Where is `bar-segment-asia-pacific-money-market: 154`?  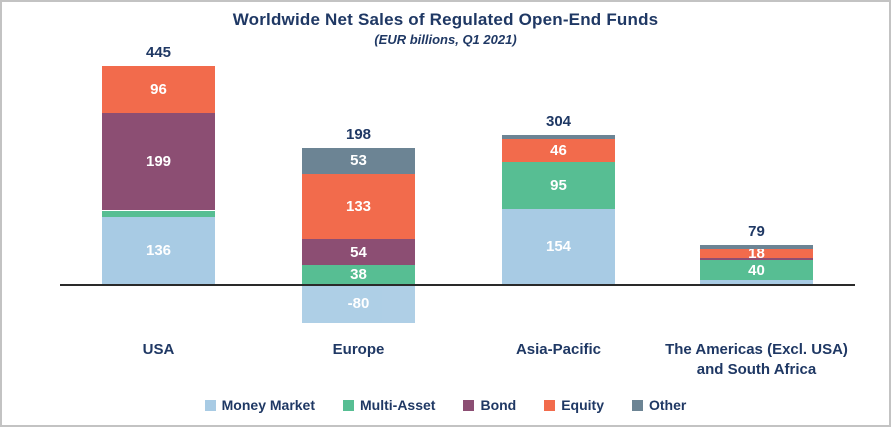
bar-segment-asia-pacific-money-market: 154 is located at coordinates (558, 246).